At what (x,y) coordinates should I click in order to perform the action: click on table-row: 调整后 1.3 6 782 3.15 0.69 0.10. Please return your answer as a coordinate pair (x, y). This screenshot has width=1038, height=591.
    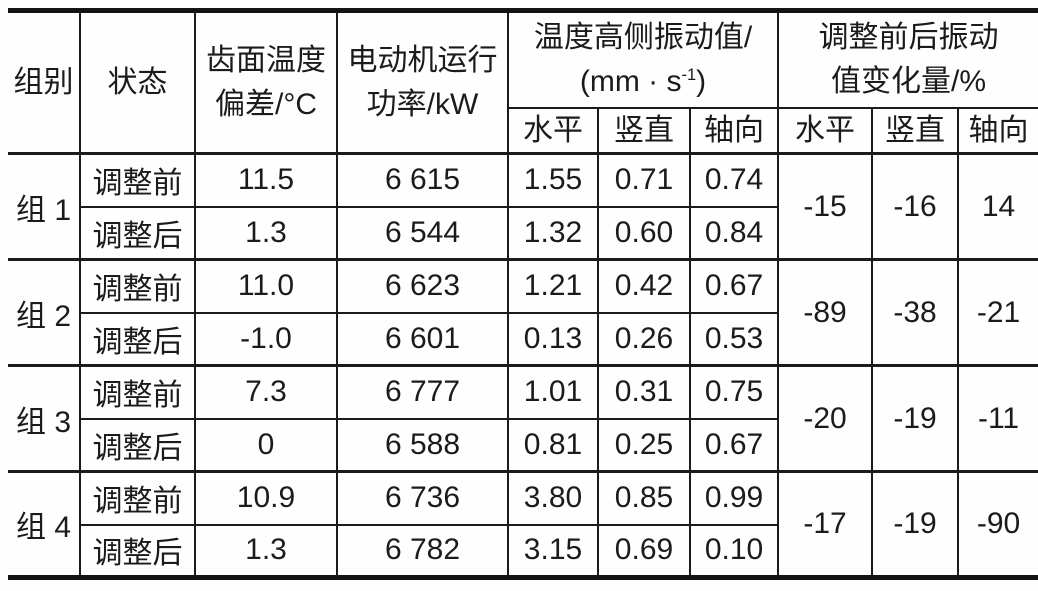
    Looking at the image, I should click on (523, 551).